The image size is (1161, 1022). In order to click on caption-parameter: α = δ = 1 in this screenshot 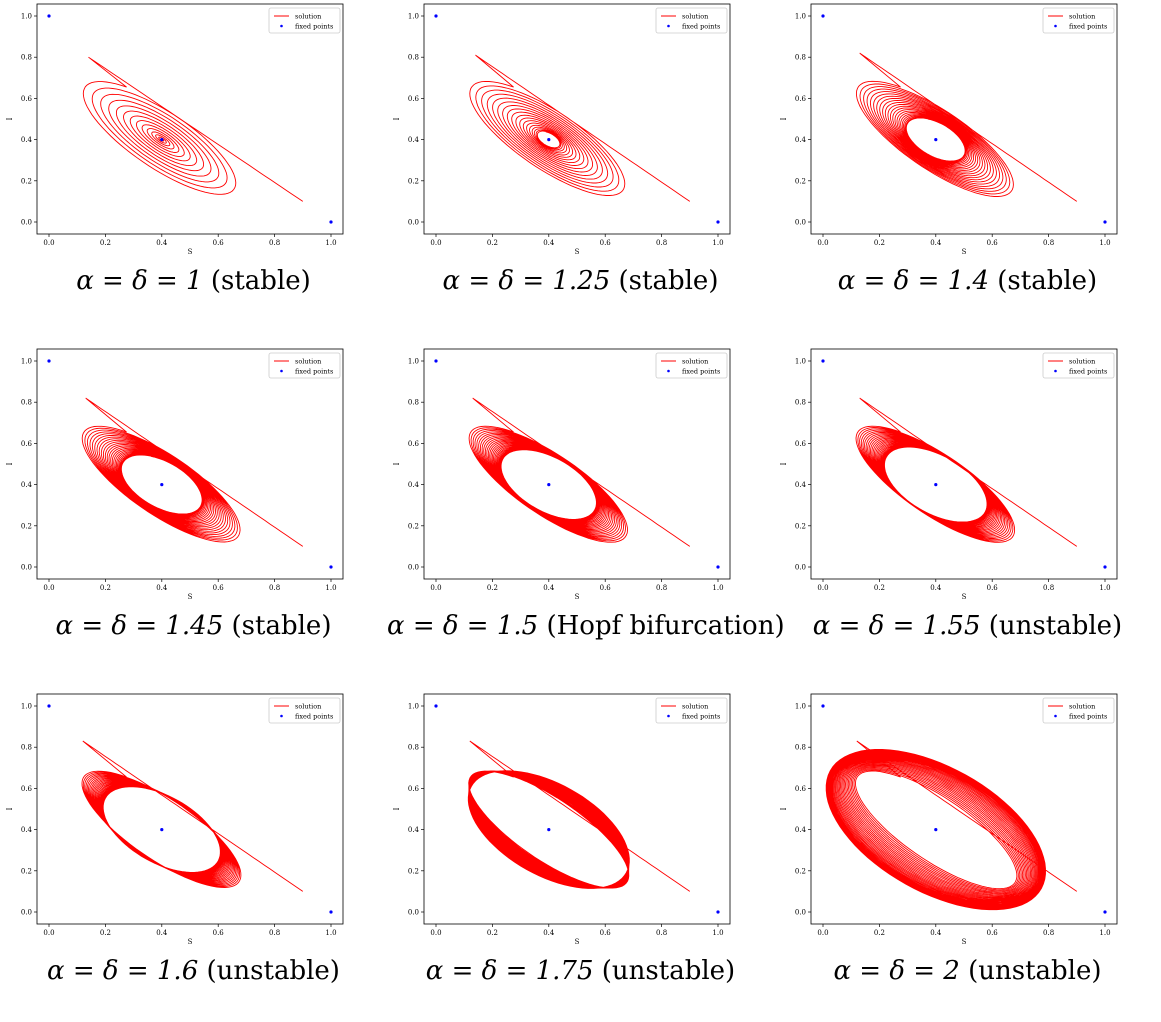, I will do `click(139, 281)`.